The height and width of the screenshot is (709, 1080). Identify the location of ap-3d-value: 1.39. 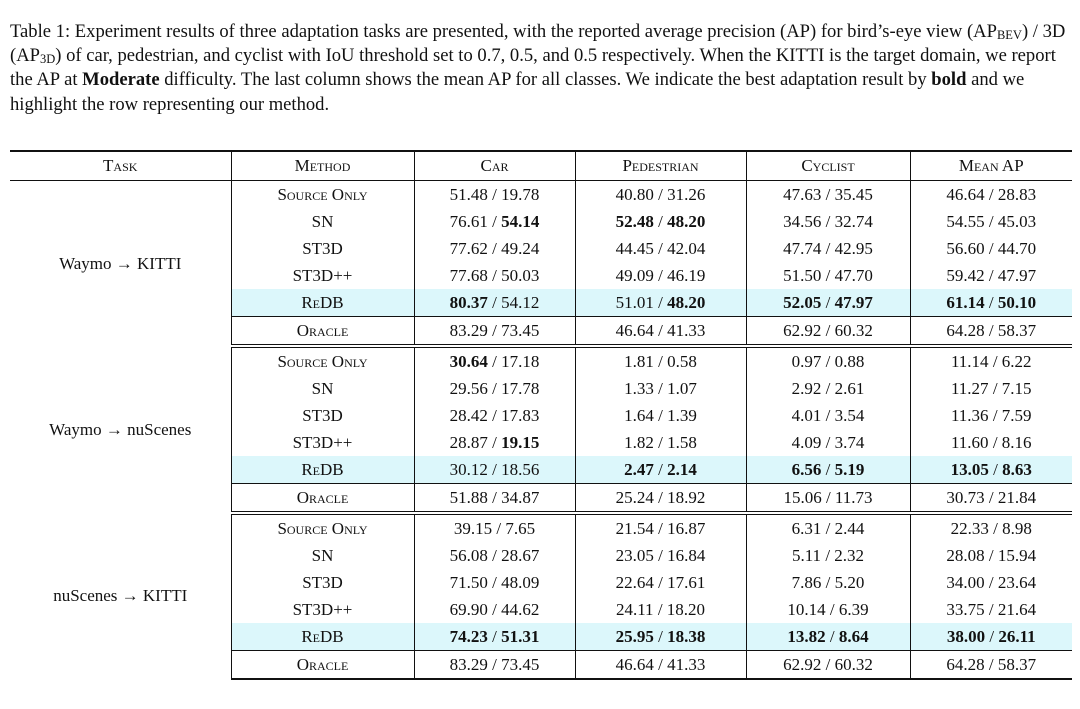
(682, 415).